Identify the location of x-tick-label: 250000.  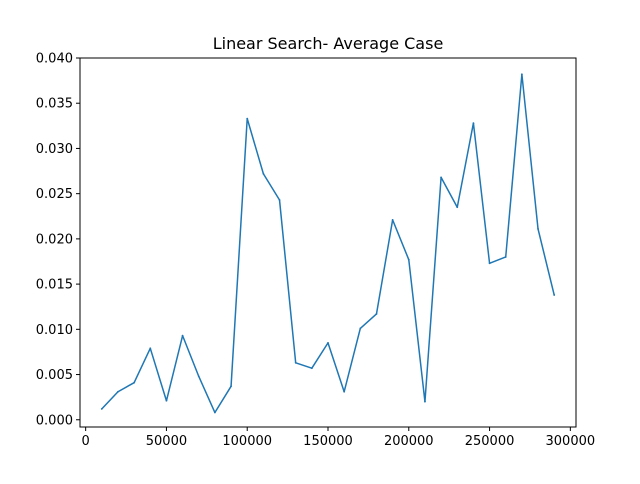
(490, 441).